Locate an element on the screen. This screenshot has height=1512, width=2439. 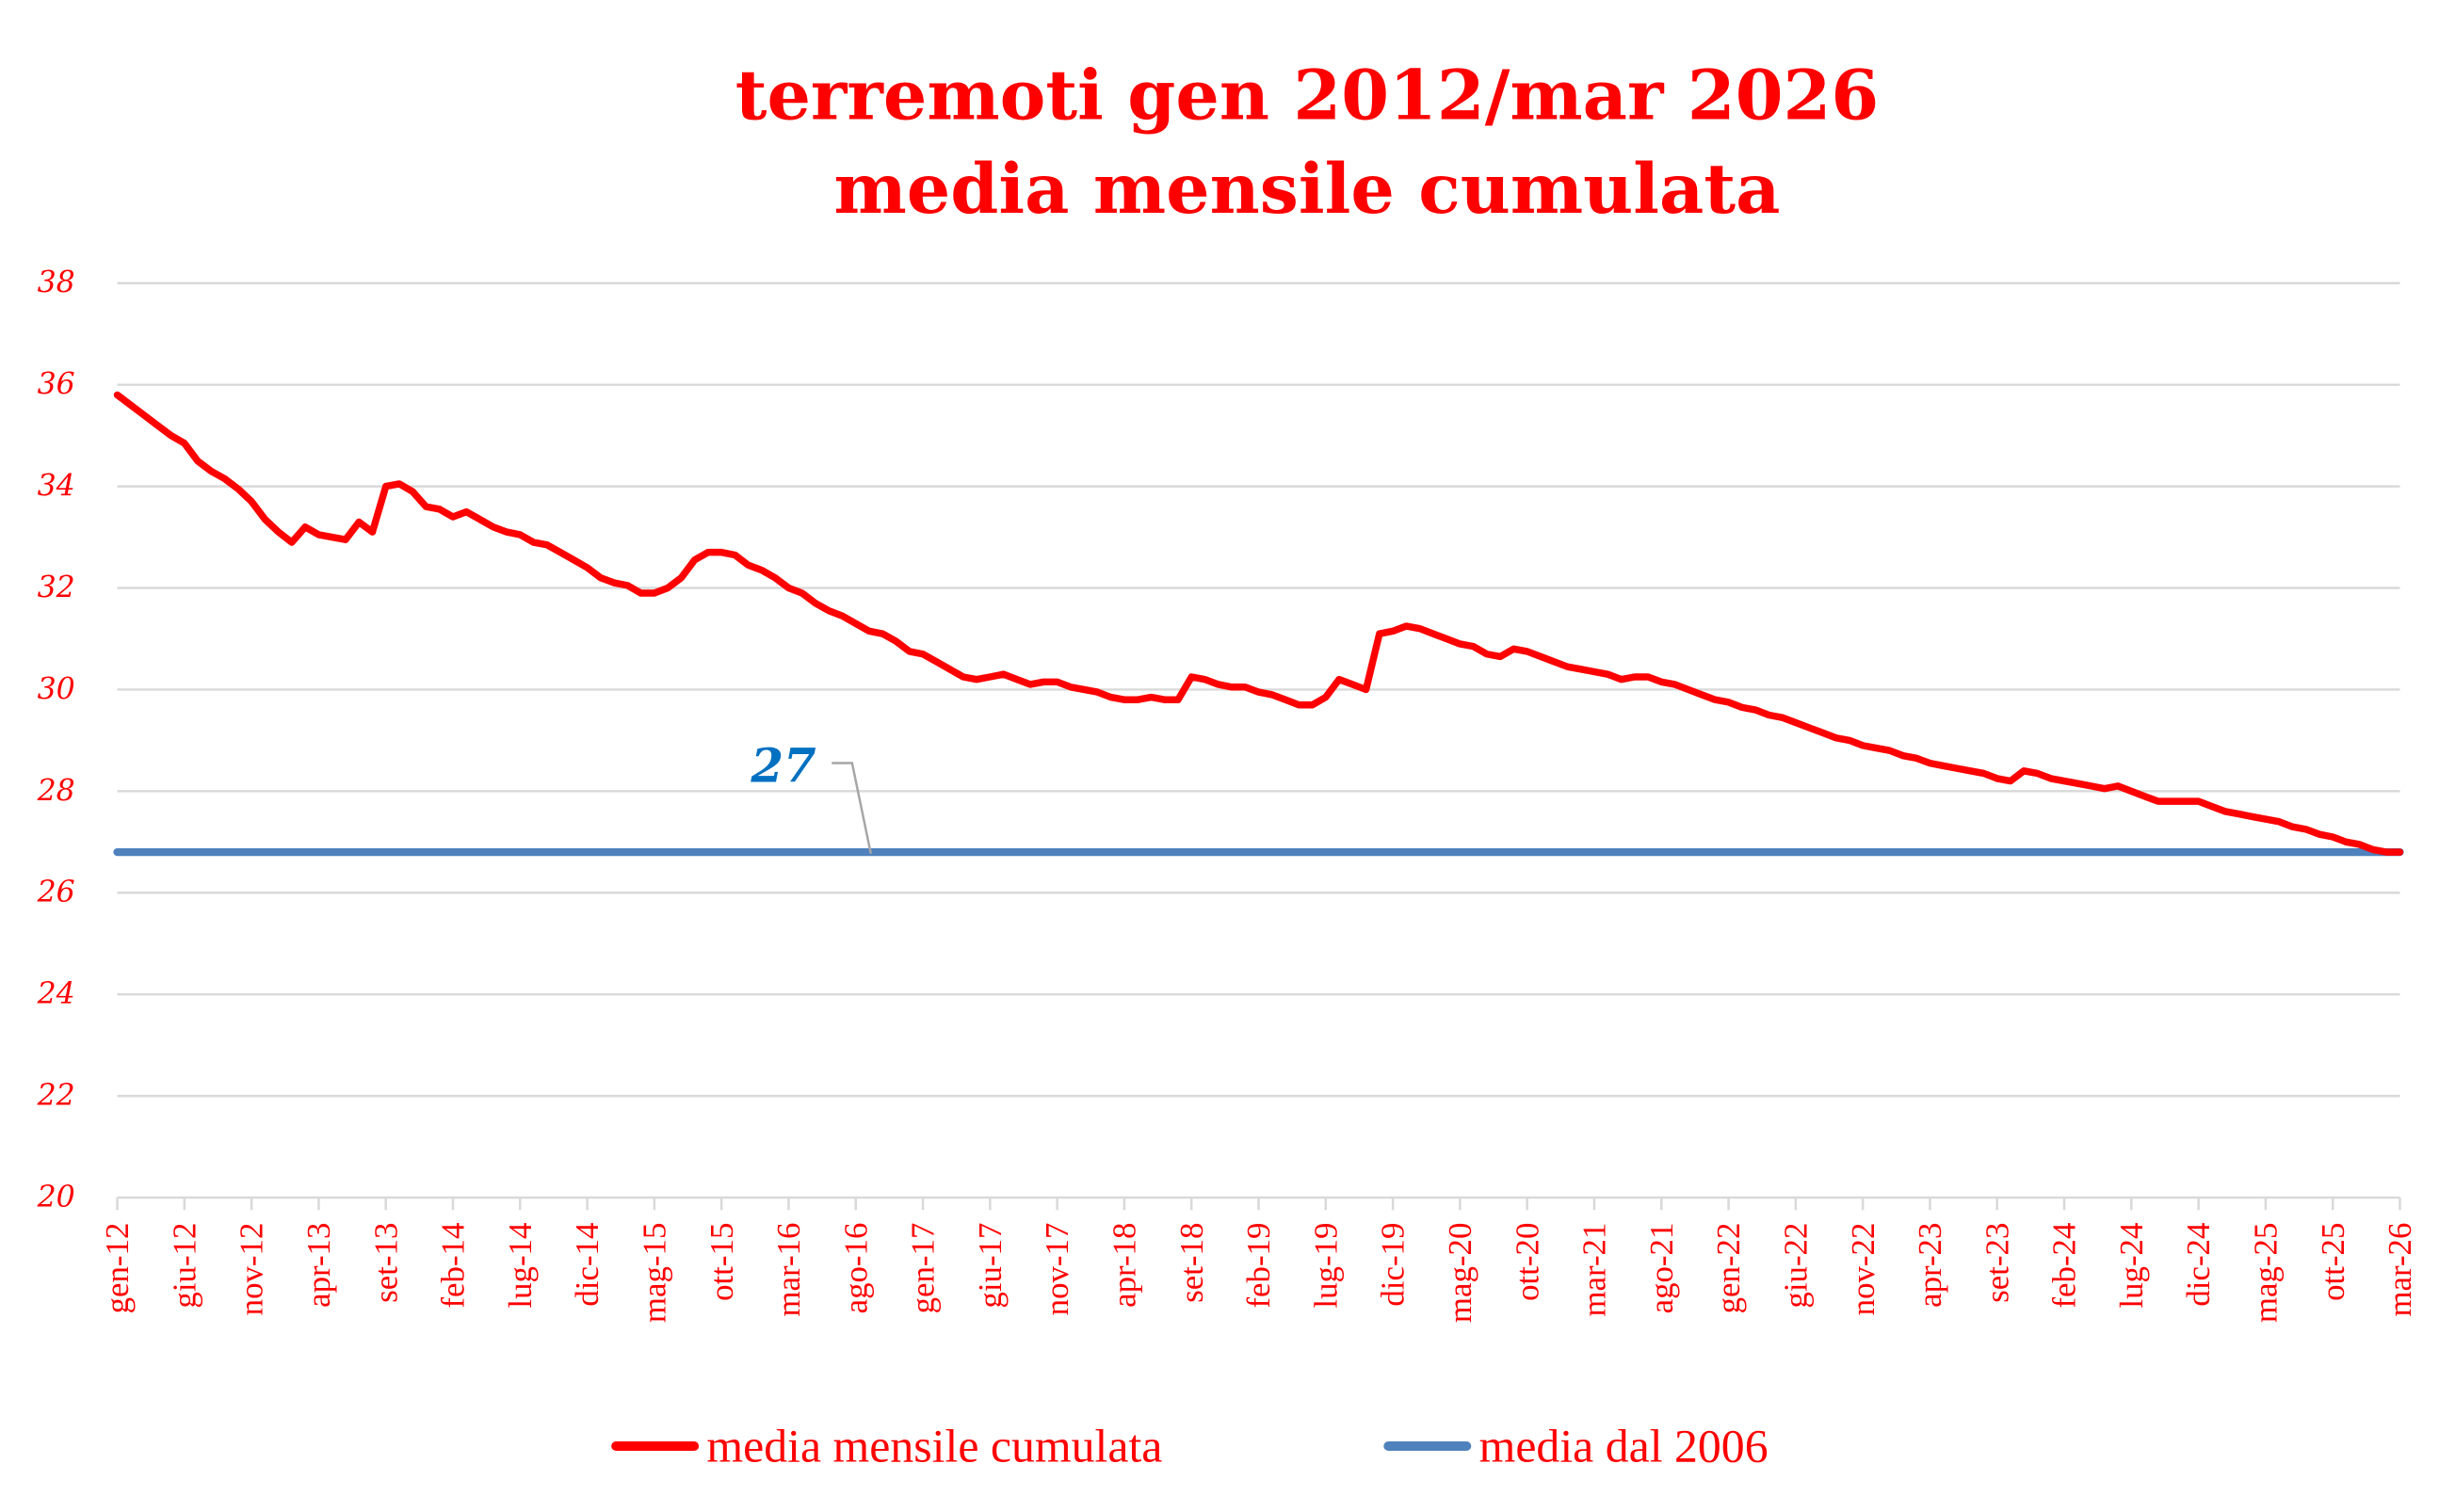
x-tick-label-mar-26: mar-26 is located at coordinates (2400, 1270).